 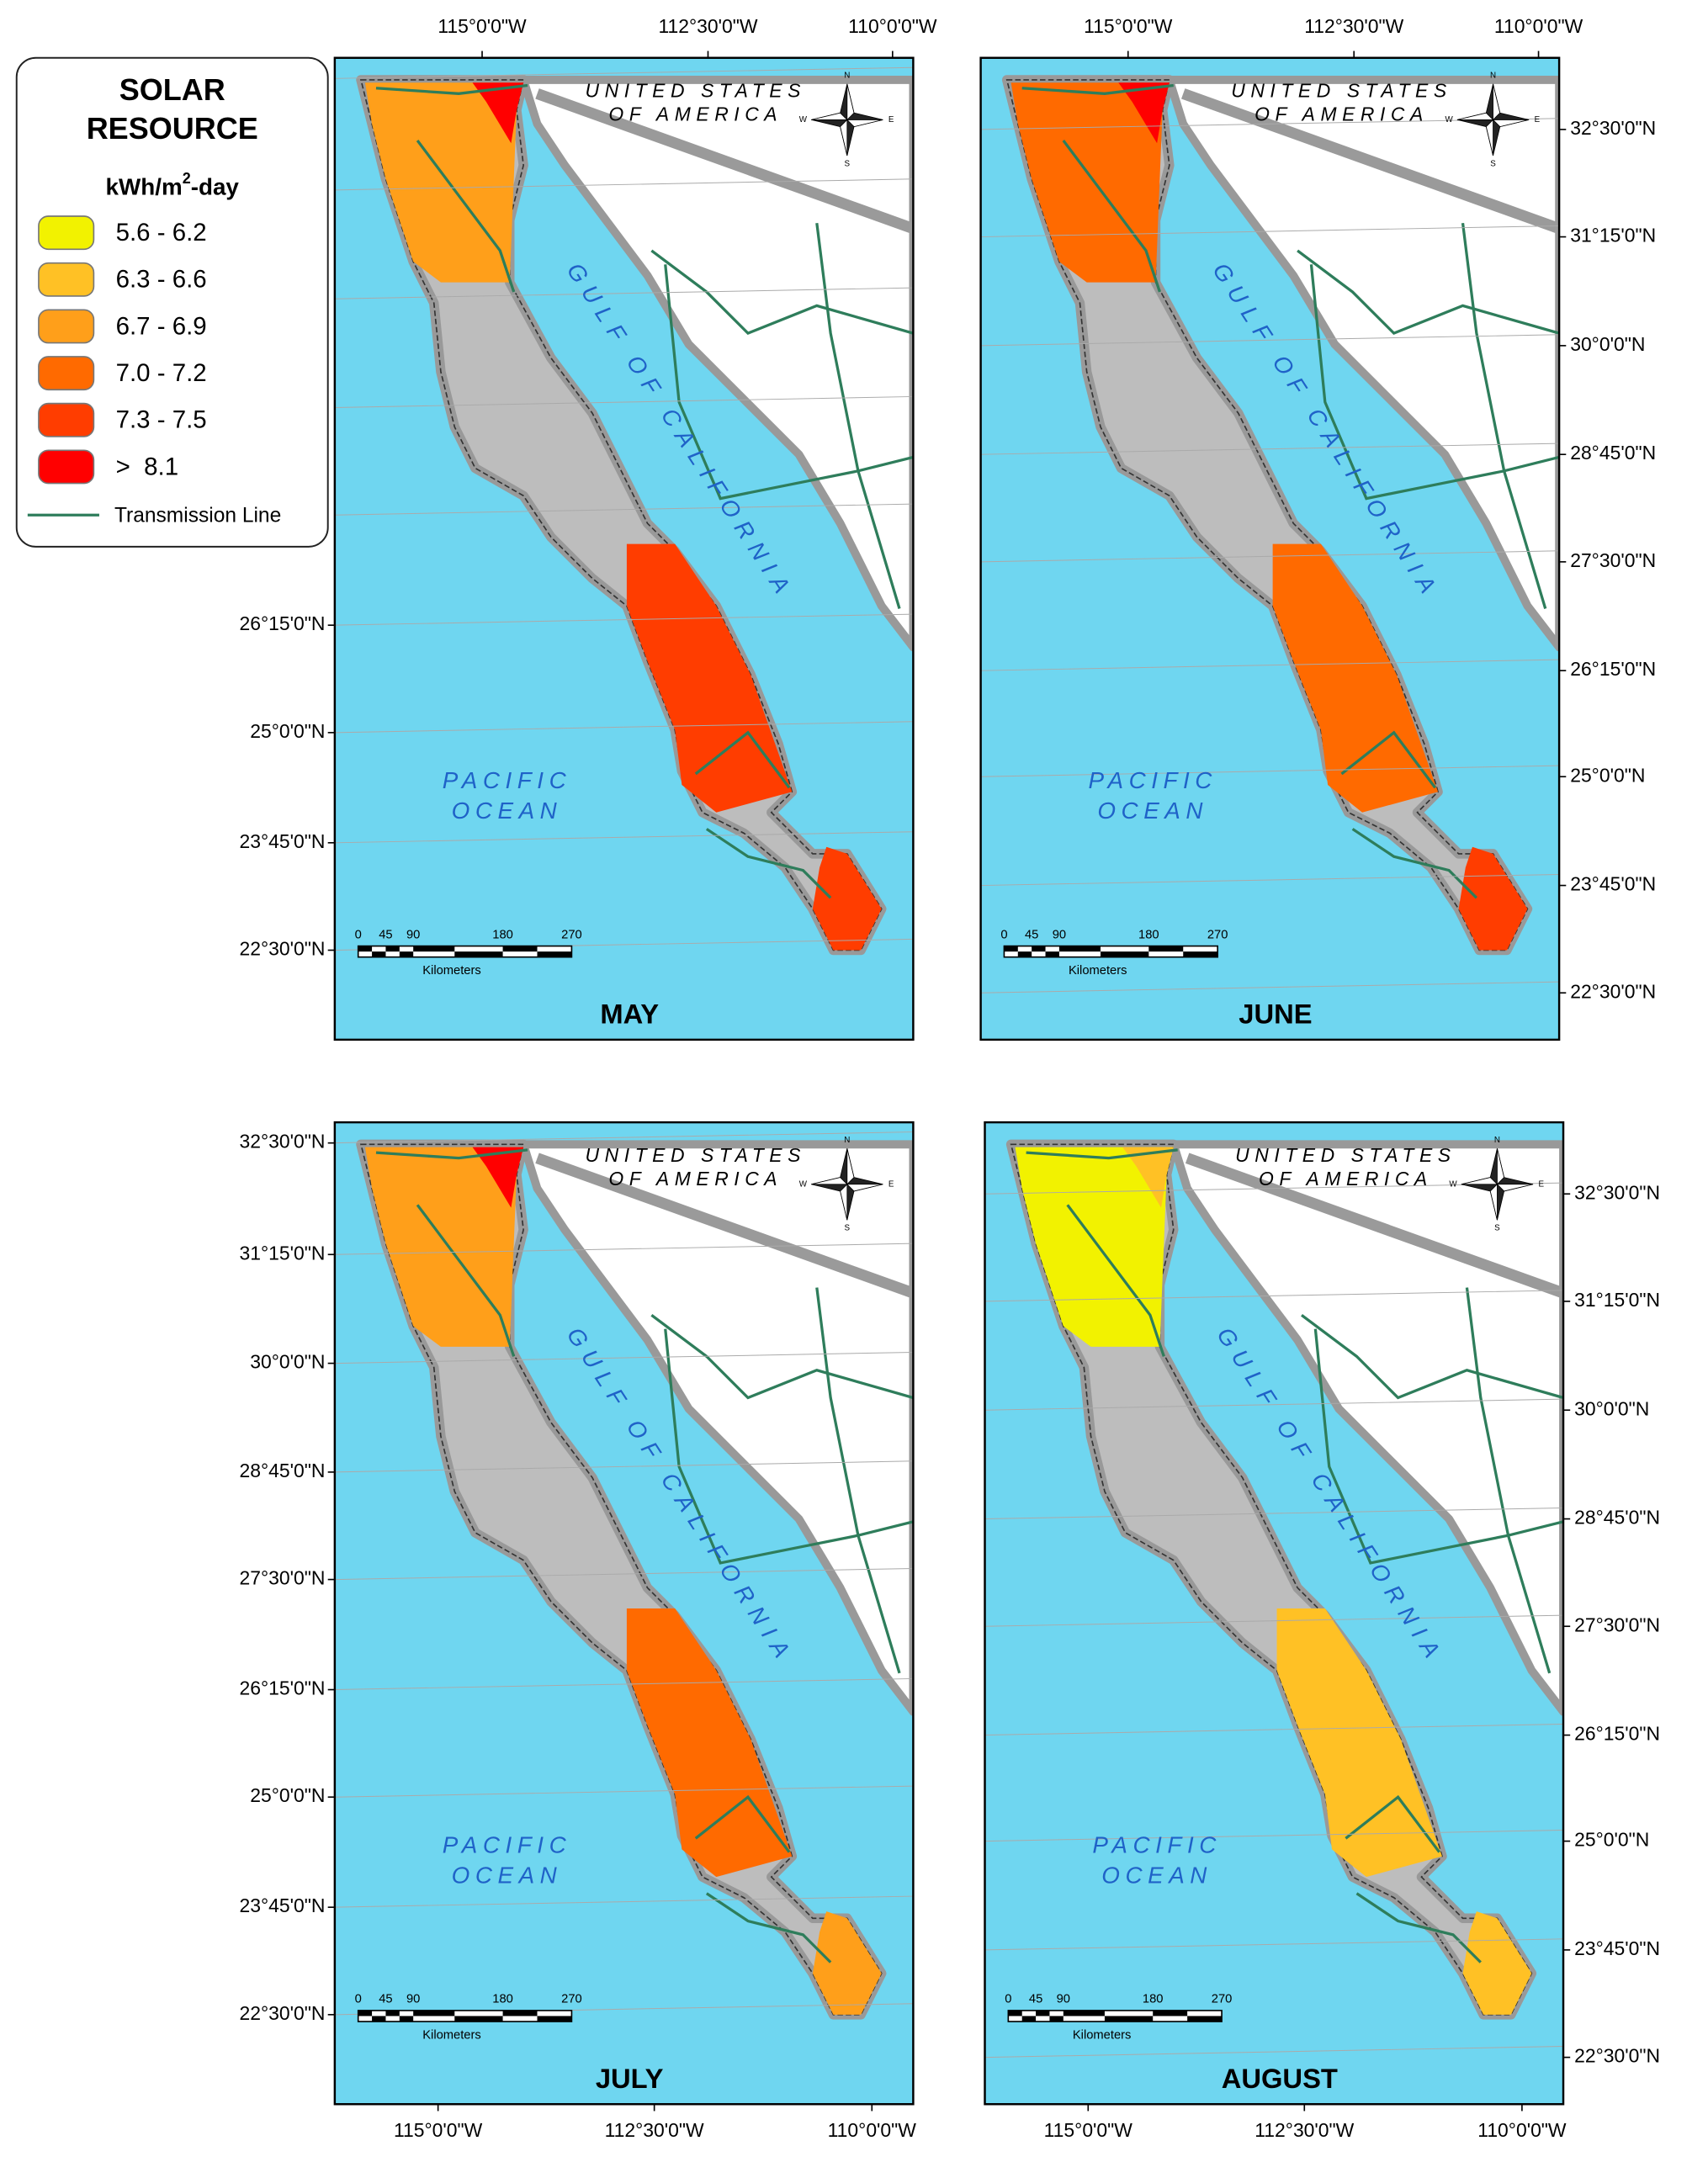 What do you see at coordinates (847, 899) in the screenshot?
I see `zone-cape` at bounding box center [847, 899].